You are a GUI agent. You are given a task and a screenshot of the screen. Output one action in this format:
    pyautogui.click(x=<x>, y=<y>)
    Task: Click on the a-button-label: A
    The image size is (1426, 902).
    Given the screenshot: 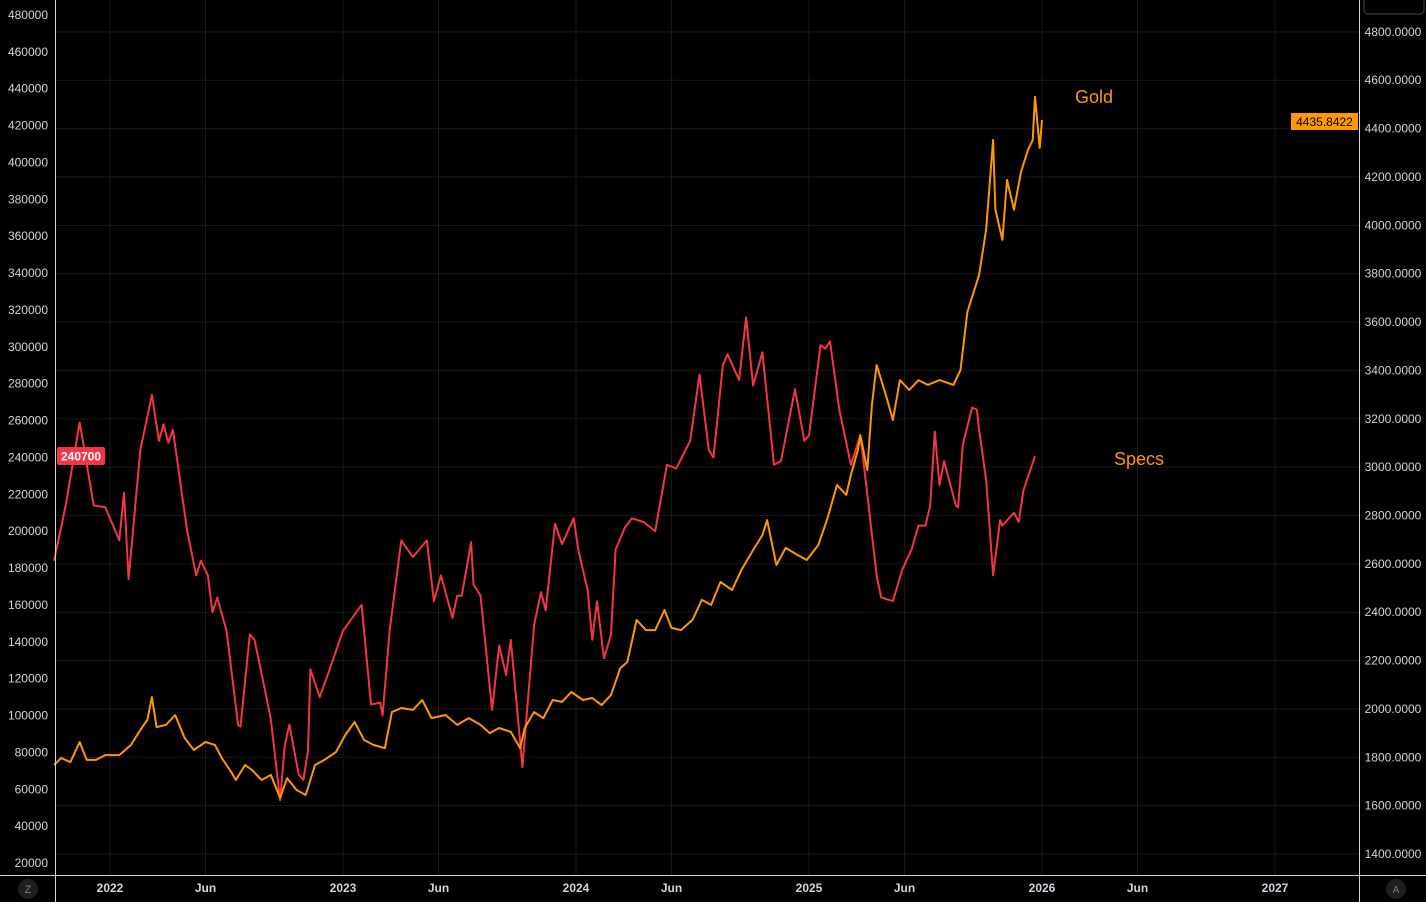 What is the action you would take?
    pyautogui.click(x=1396, y=890)
    